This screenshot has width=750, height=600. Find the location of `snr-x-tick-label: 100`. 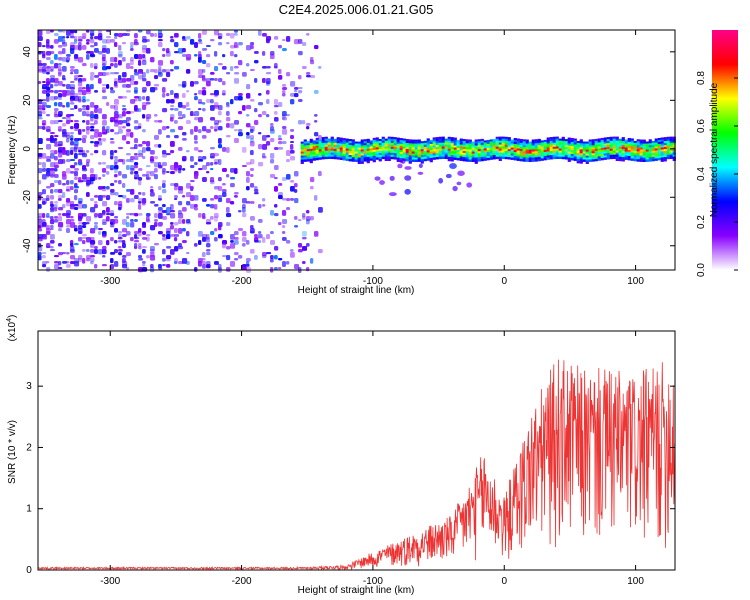

snr-x-tick-label: 100 is located at coordinates (635, 581).